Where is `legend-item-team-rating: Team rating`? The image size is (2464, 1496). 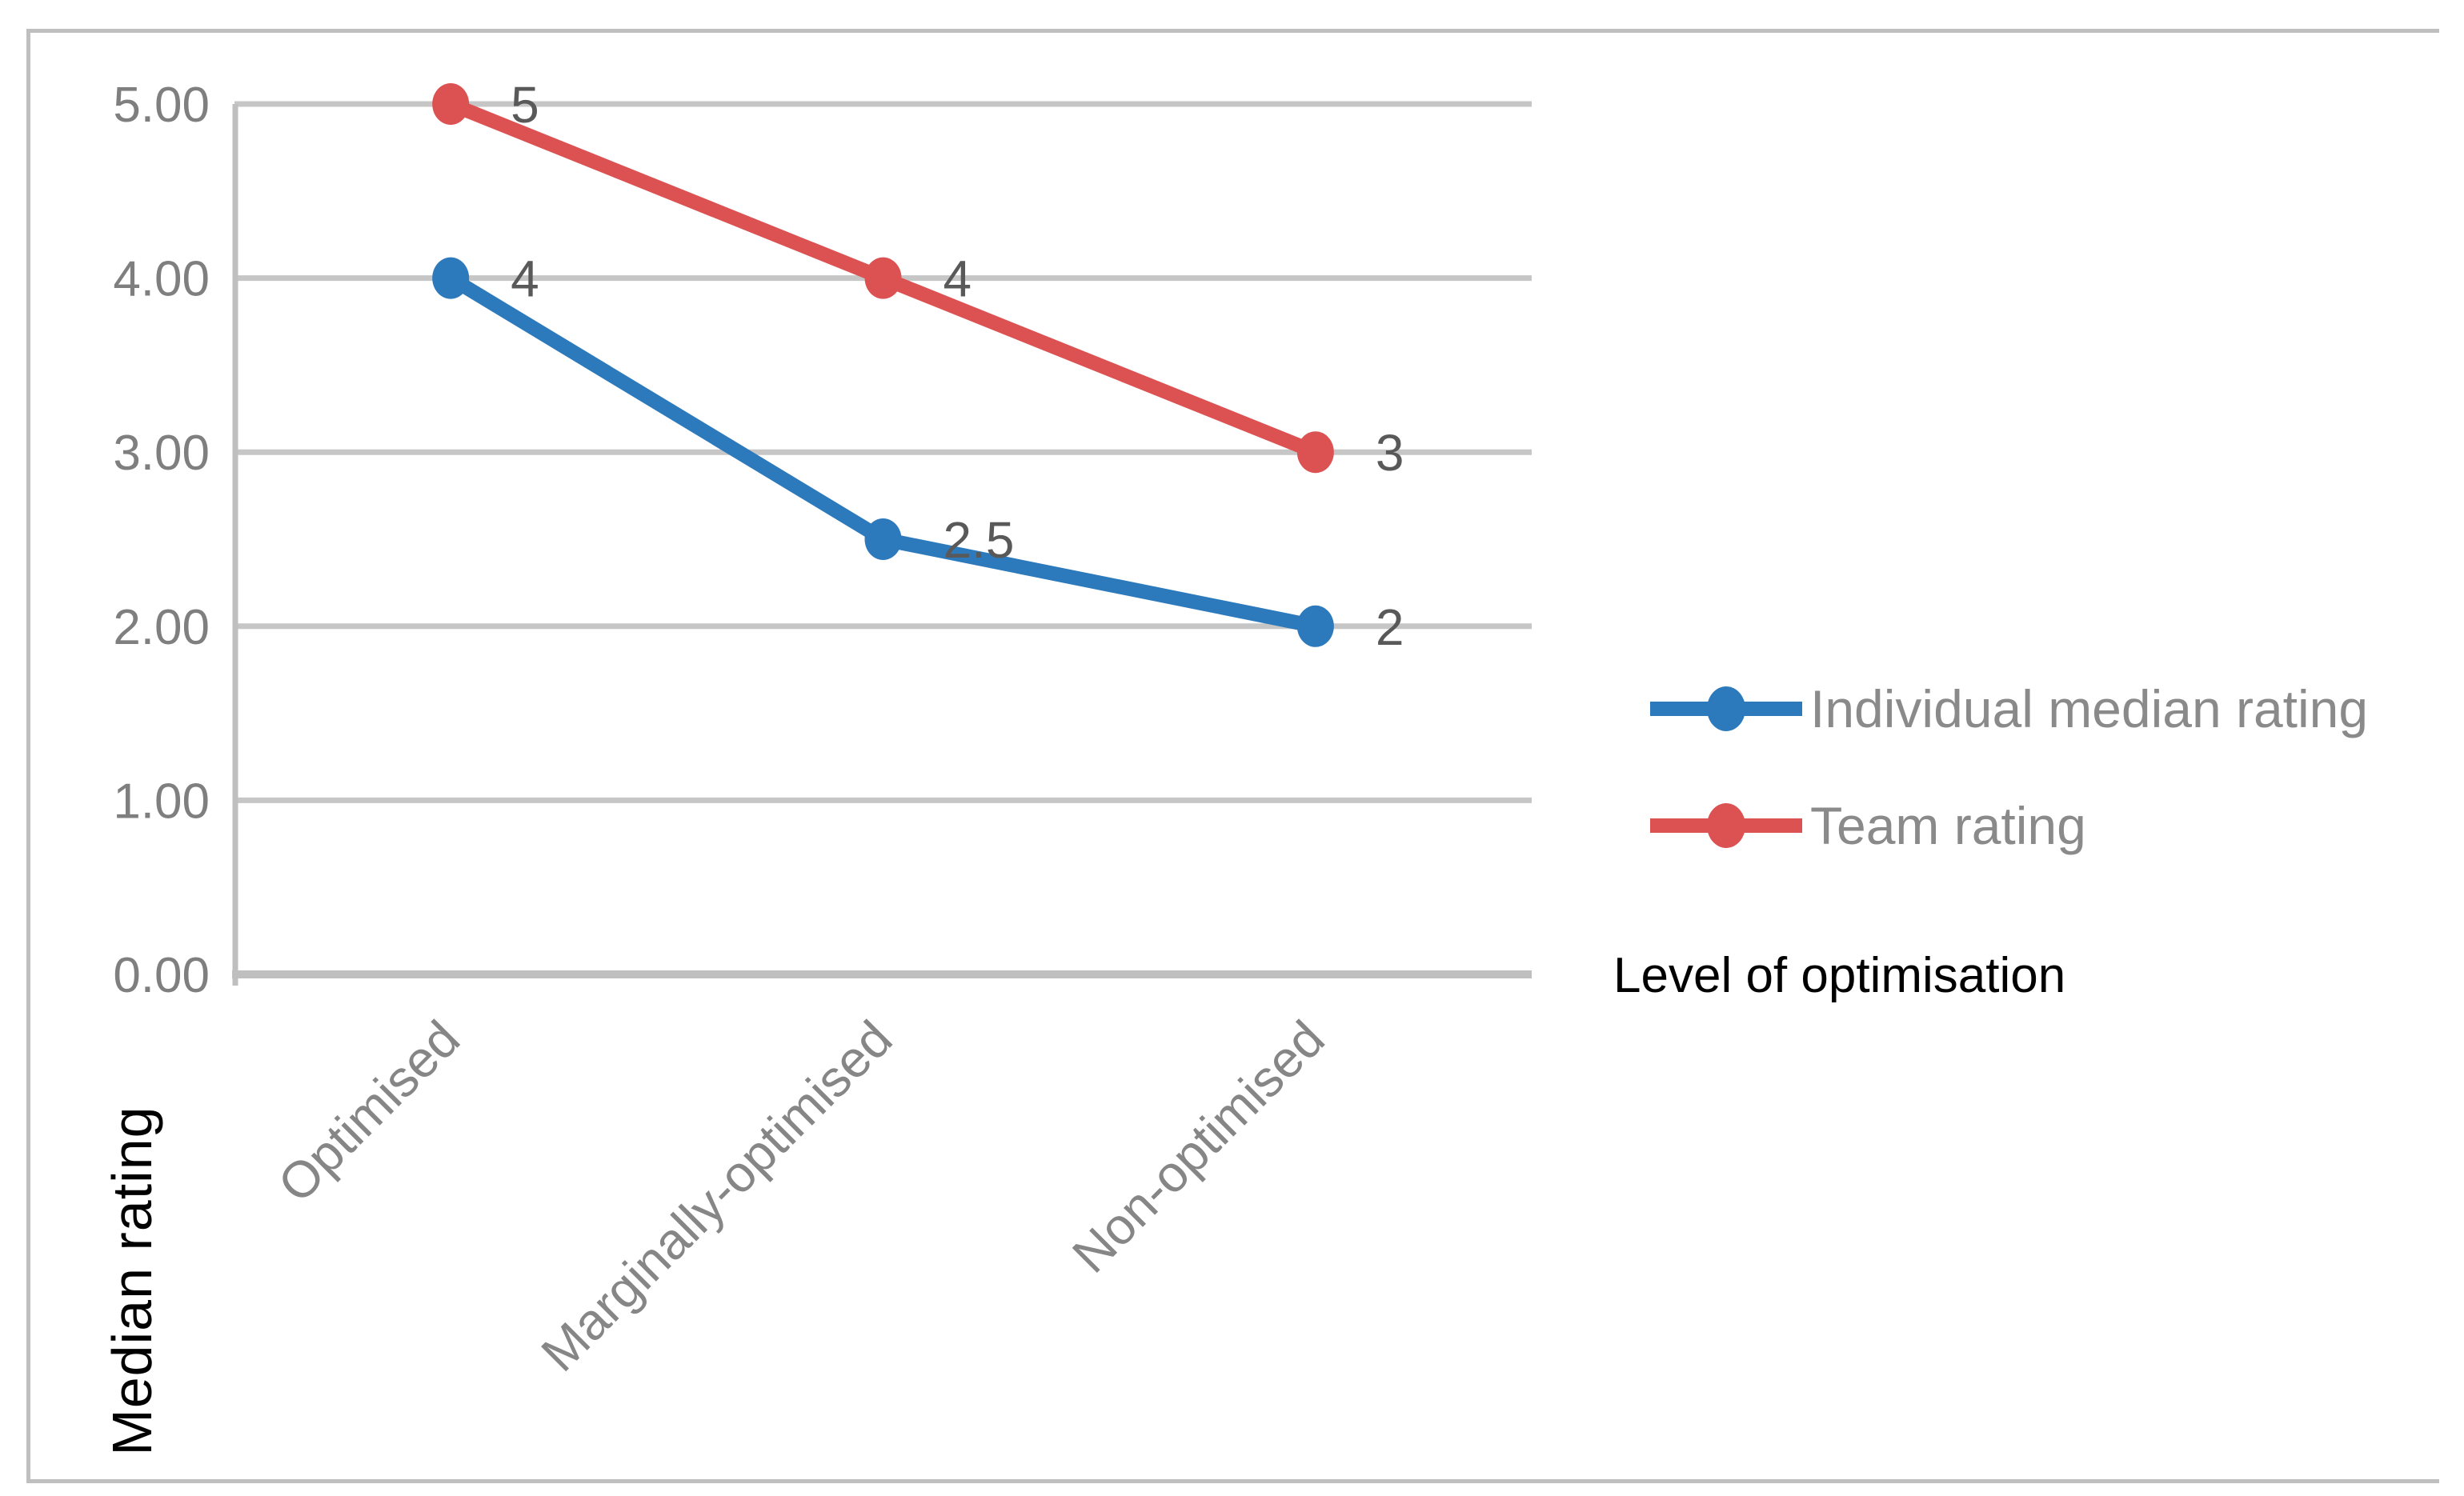
legend-item-team-rating: Team rating is located at coordinates (2009, 825).